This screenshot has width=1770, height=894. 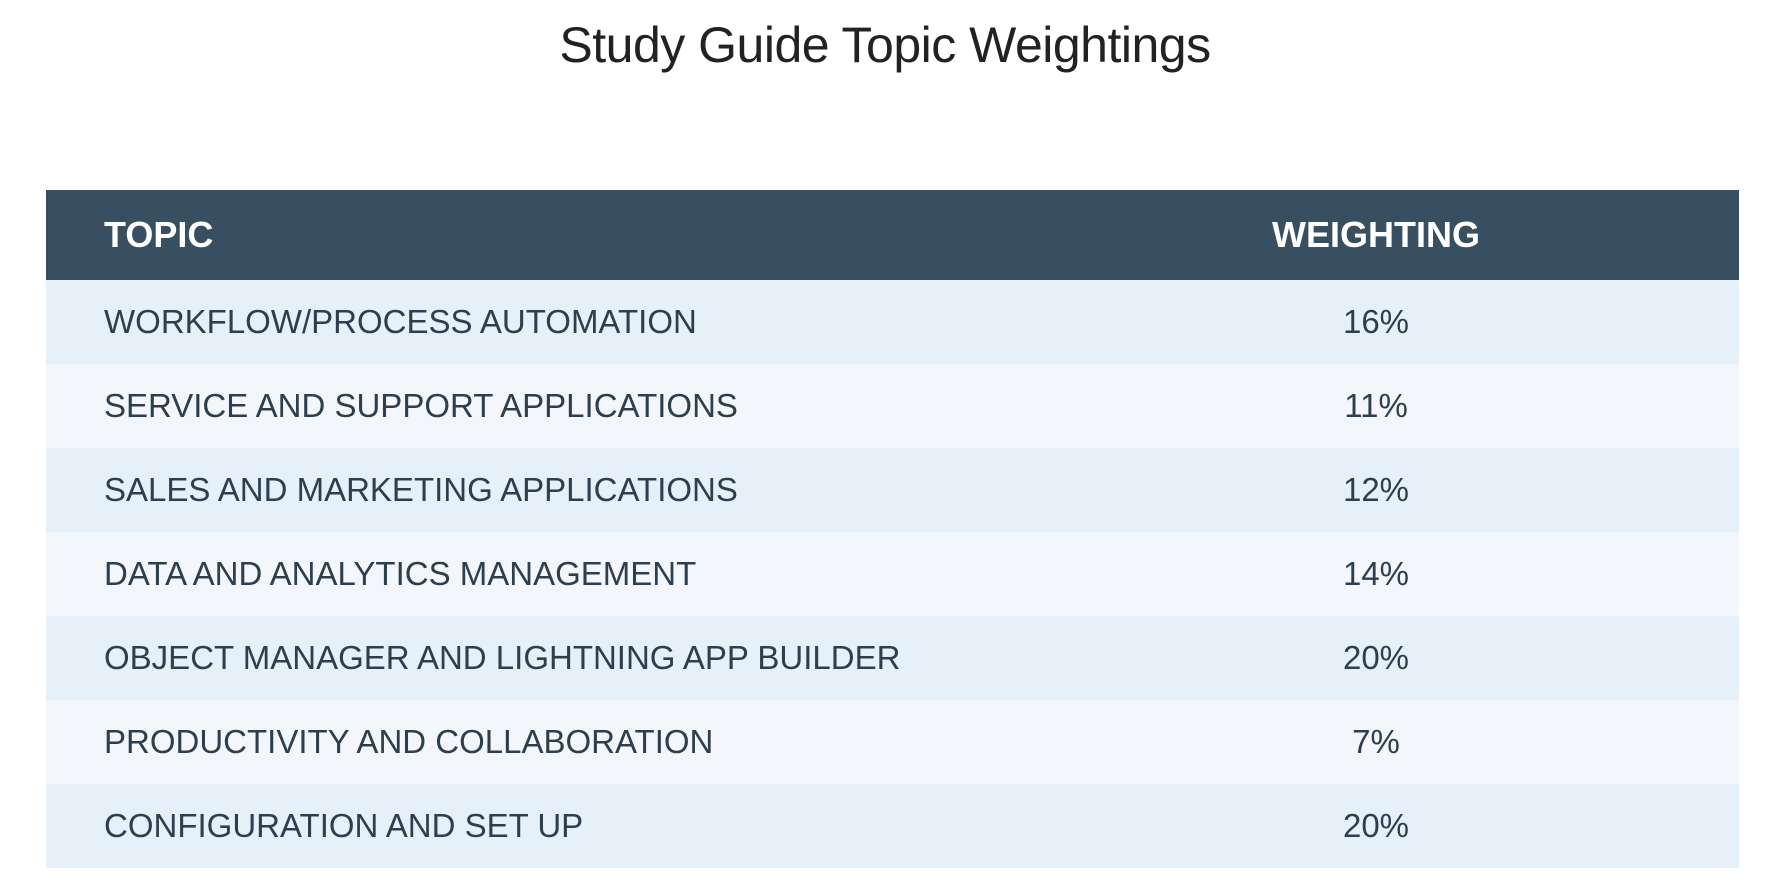 What do you see at coordinates (1376, 741) in the screenshot?
I see `weighting-cell: 7%` at bounding box center [1376, 741].